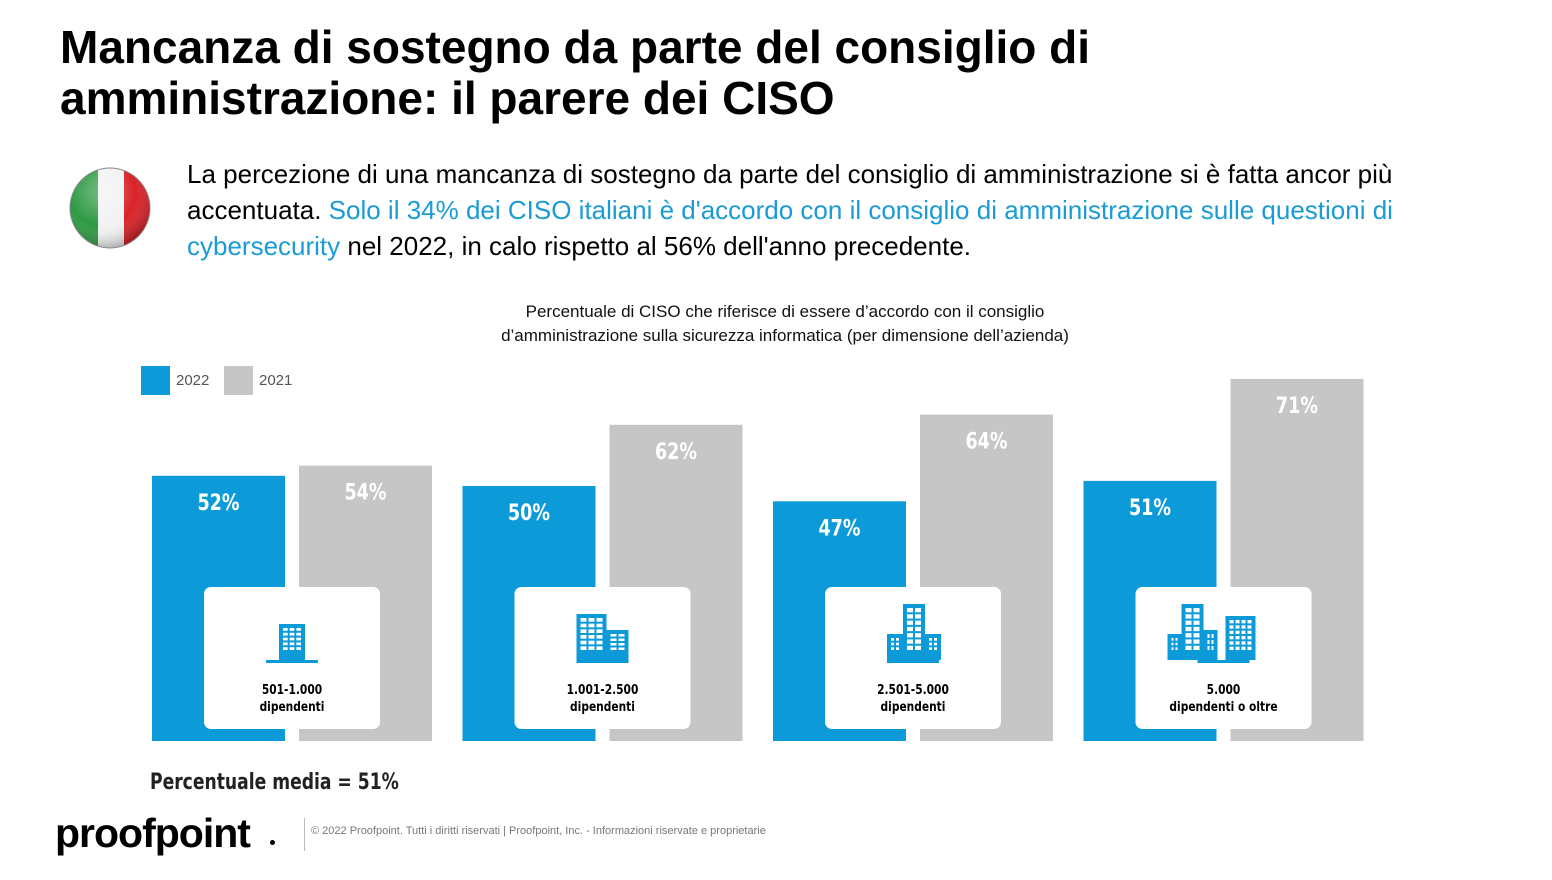  What do you see at coordinates (447, 98) in the screenshot?
I see `page-title-line2: amministrazione: il parere dei CISO` at bounding box center [447, 98].